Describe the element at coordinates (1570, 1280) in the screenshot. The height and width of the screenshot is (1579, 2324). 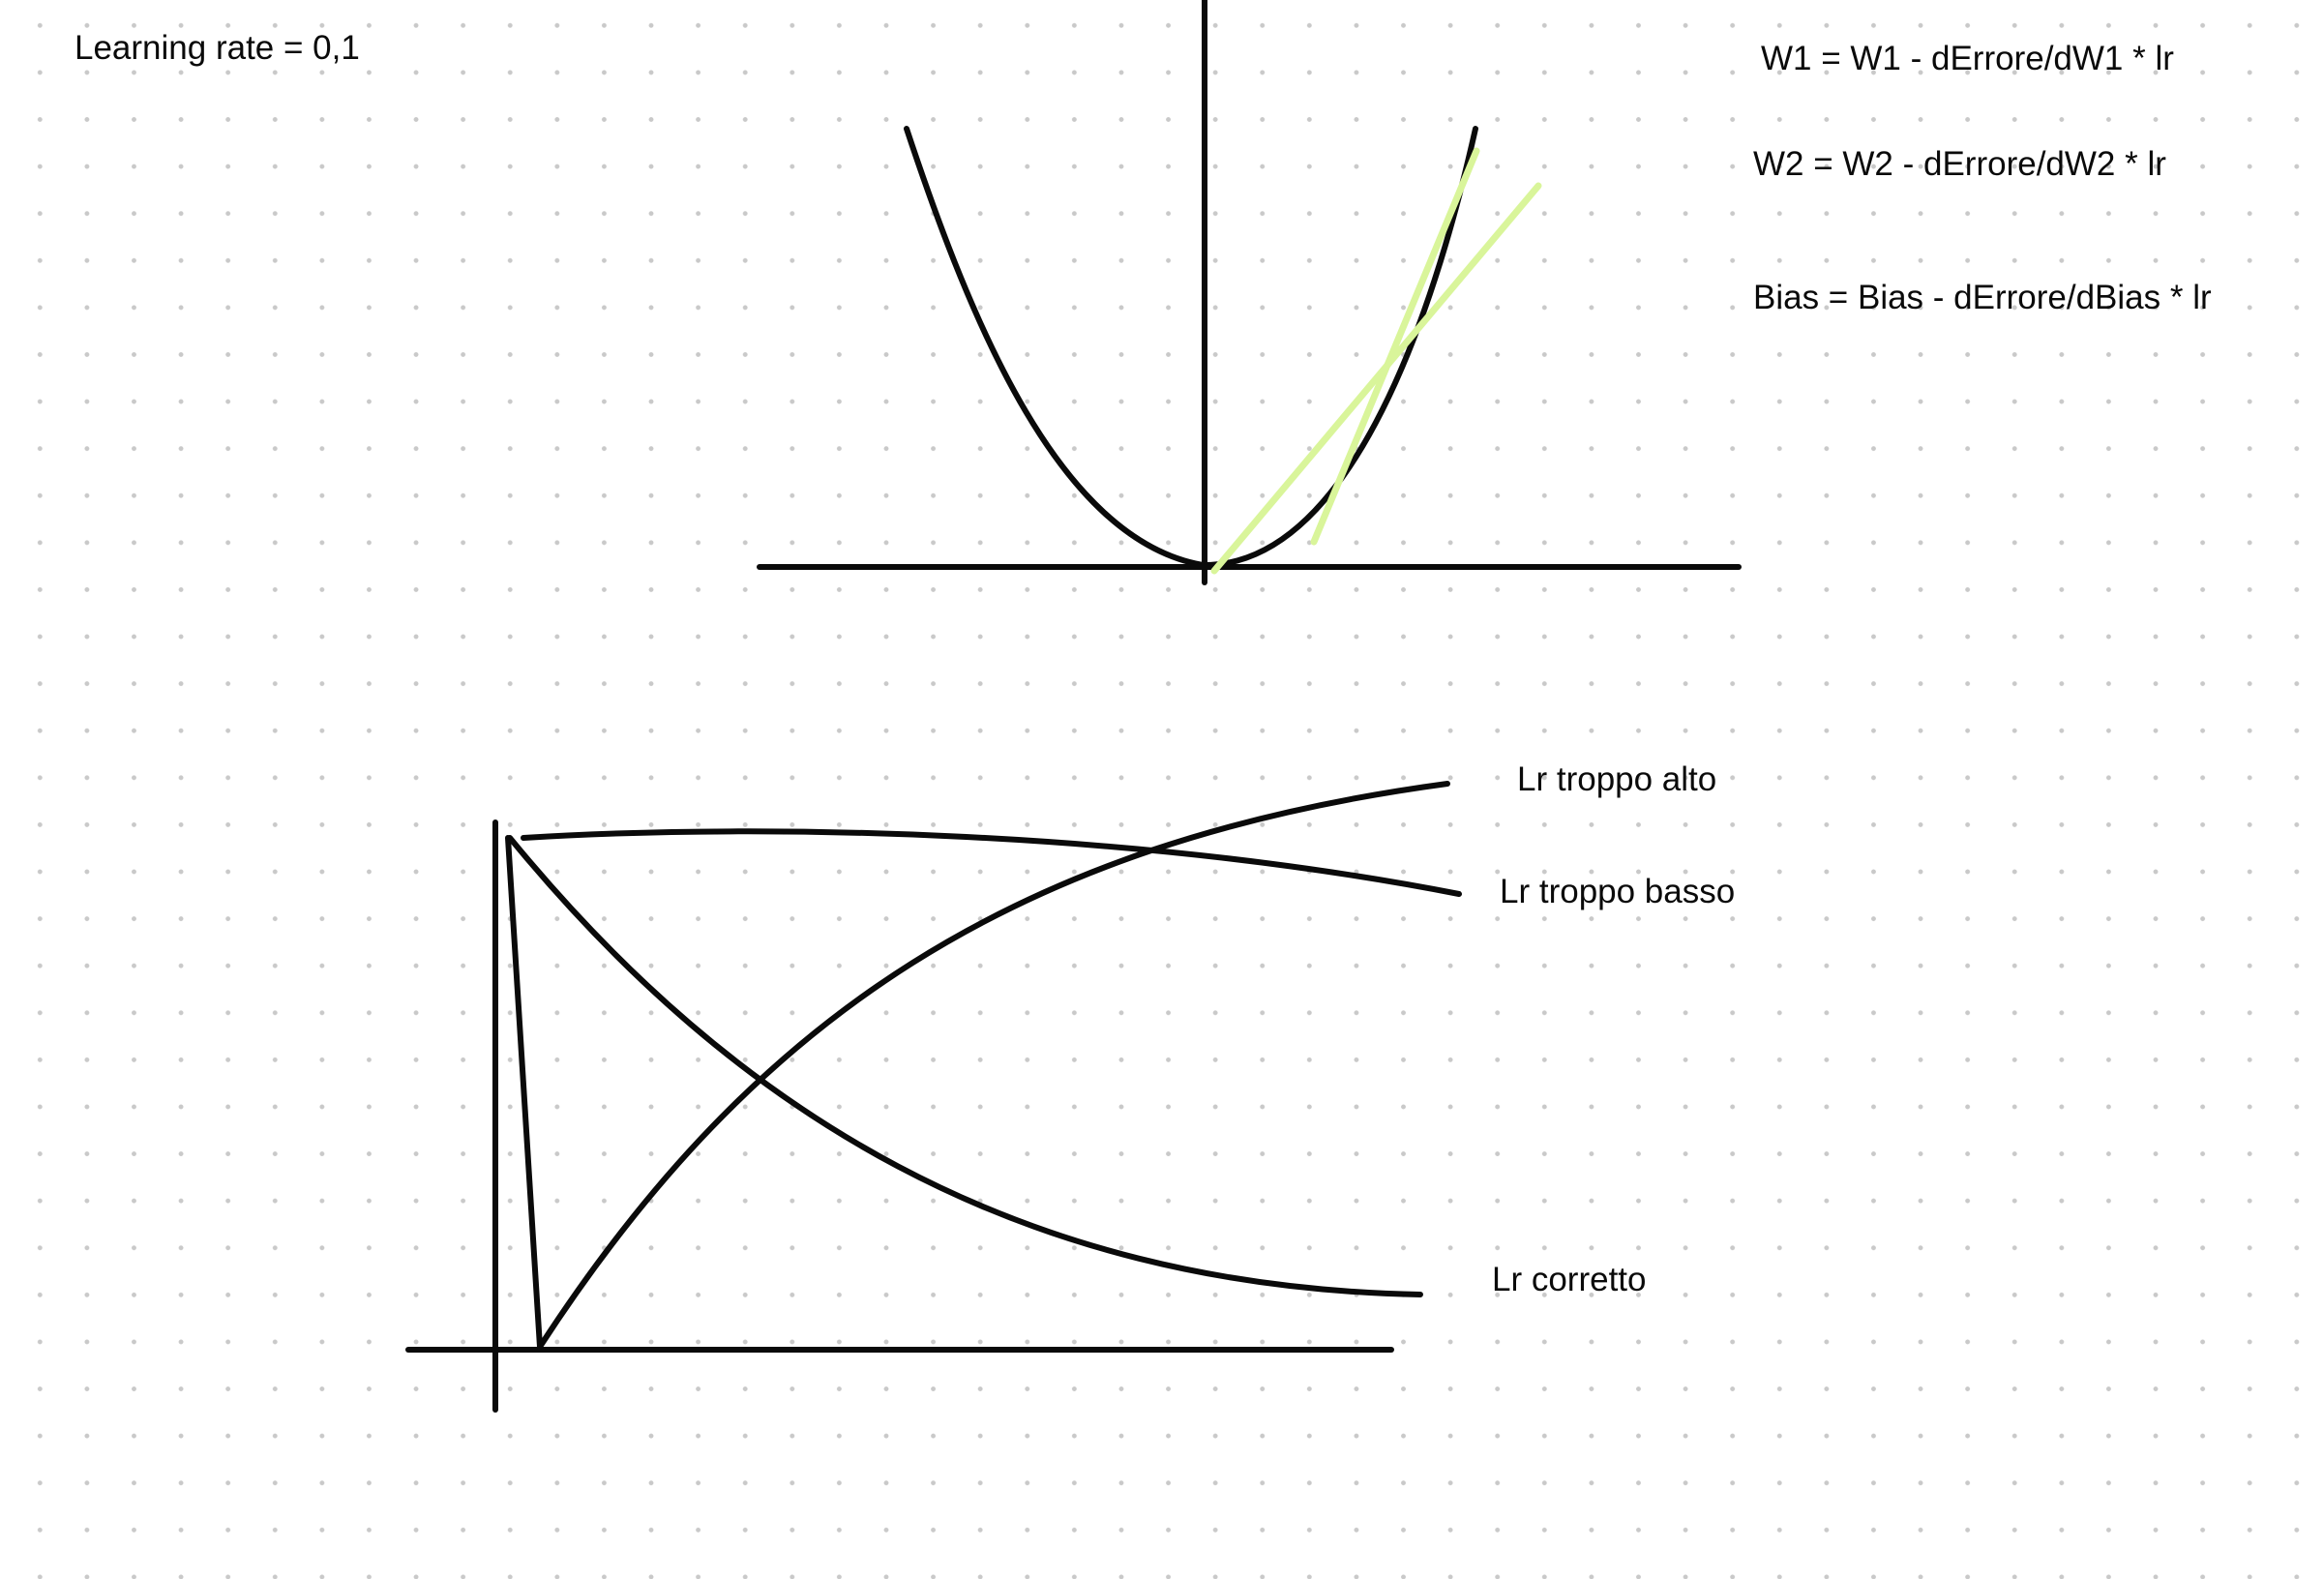
I see `label-lr-corretto: Lr corretto` at that location.